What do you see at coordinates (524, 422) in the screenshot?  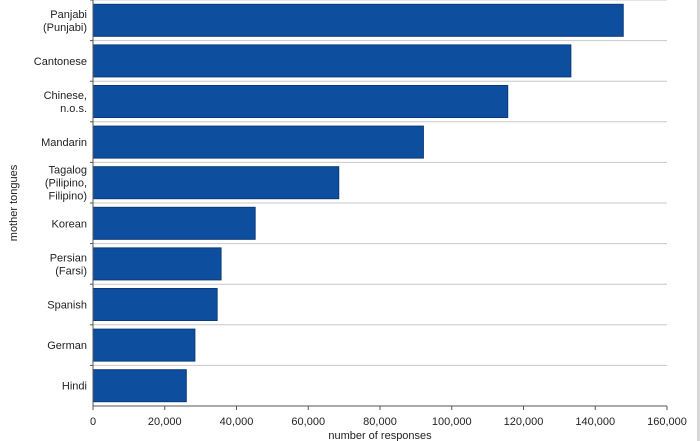 I see `x-tick-label: 120,000` at bounding box center [524, 422].